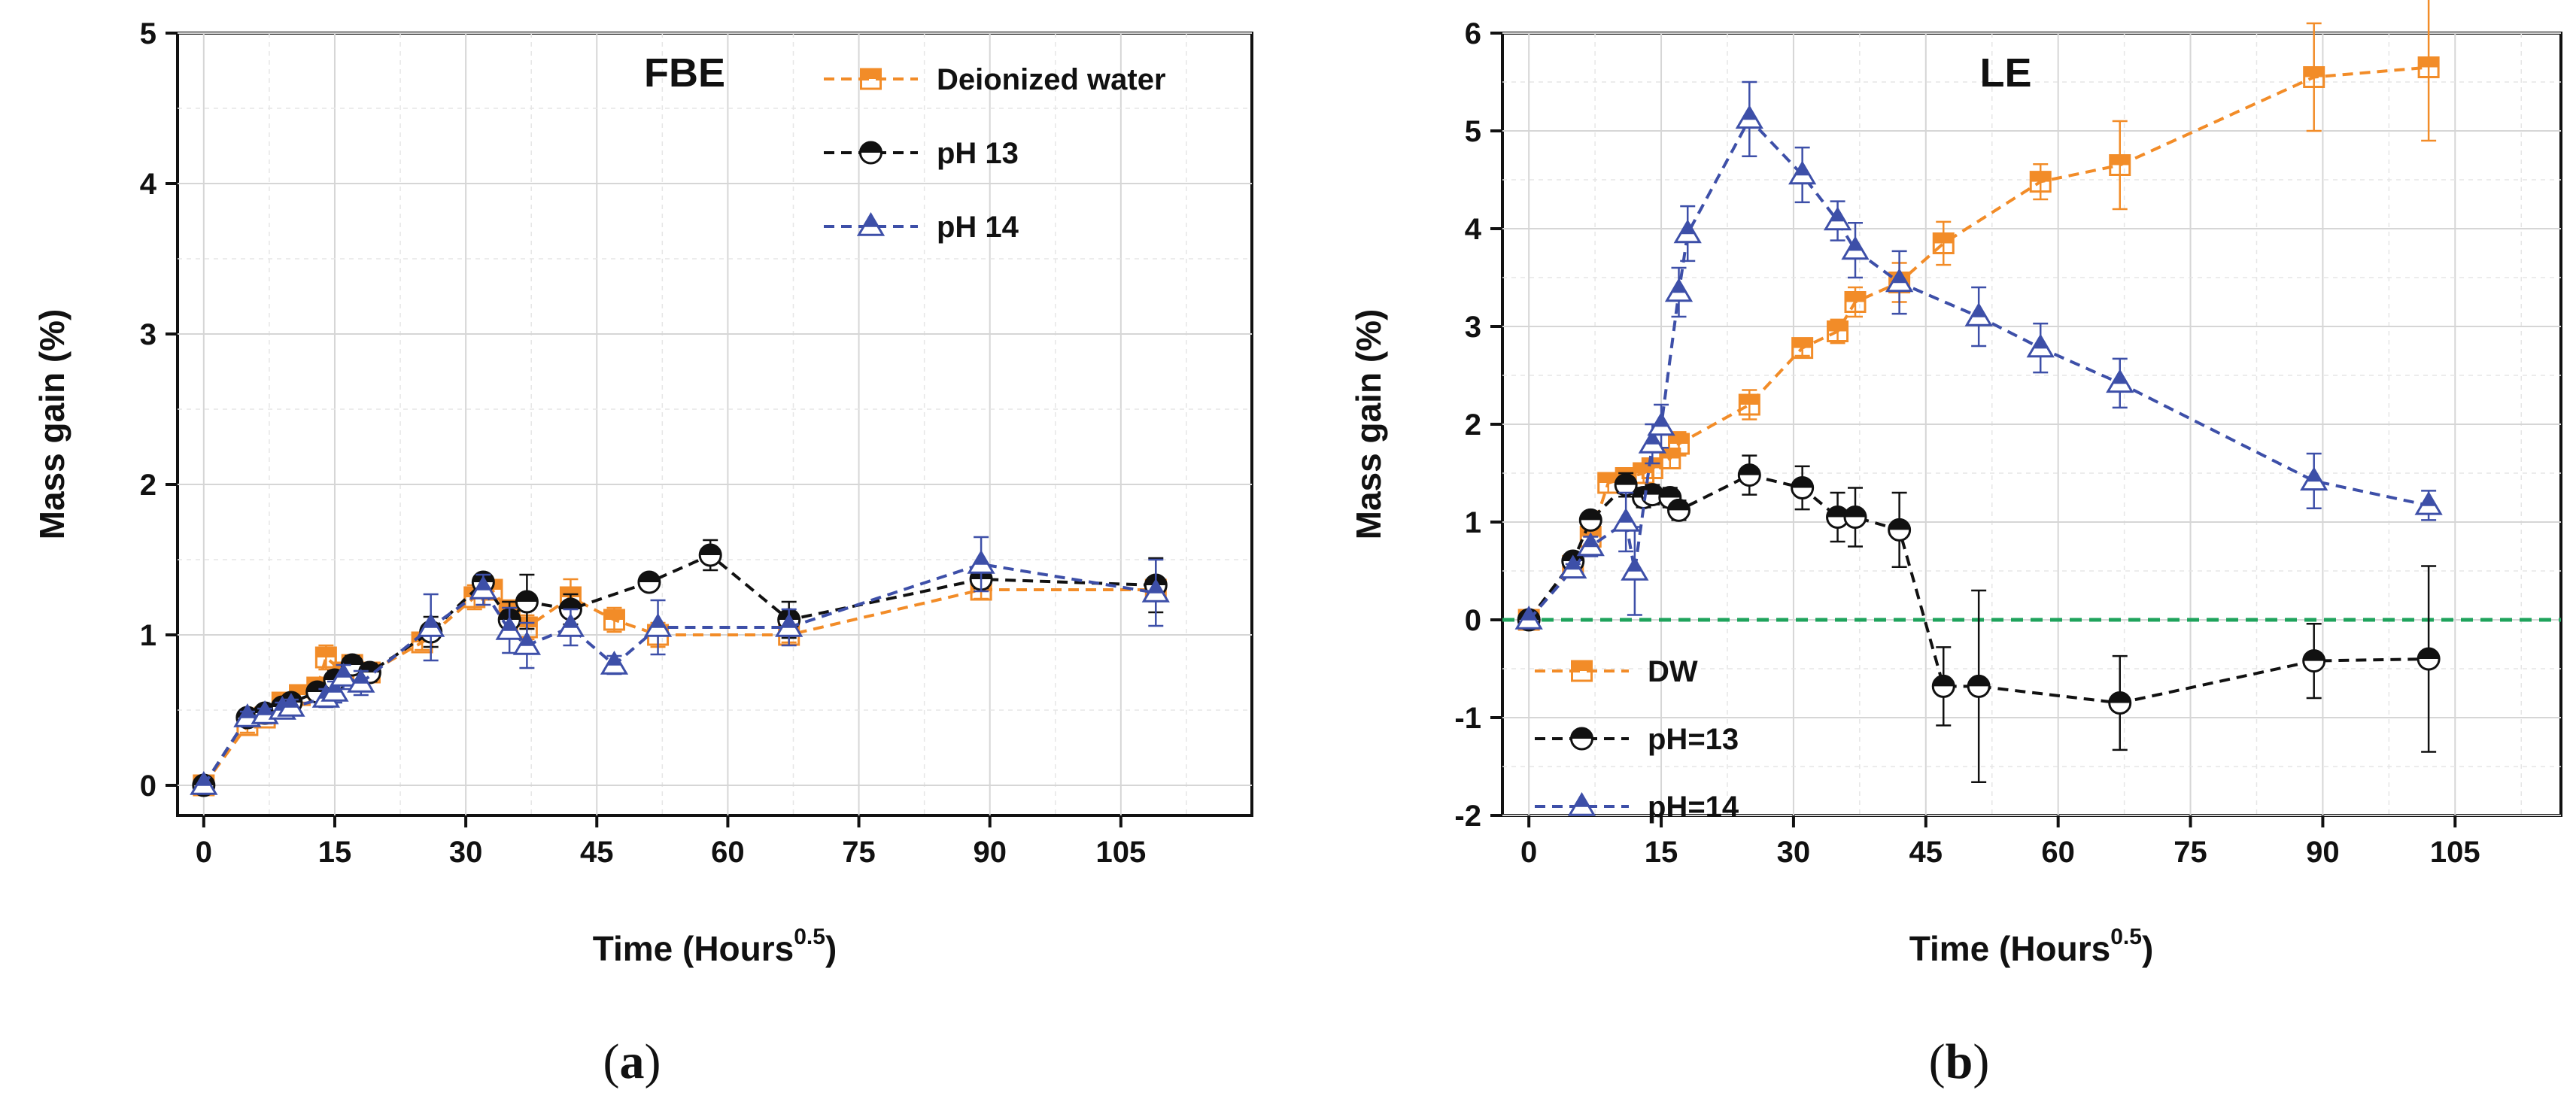  What do you see at coordinates (2058, 853) in the screenshot?
I see `panel-b-xtick-label-60: 60` at bounding box center [2058, 853].